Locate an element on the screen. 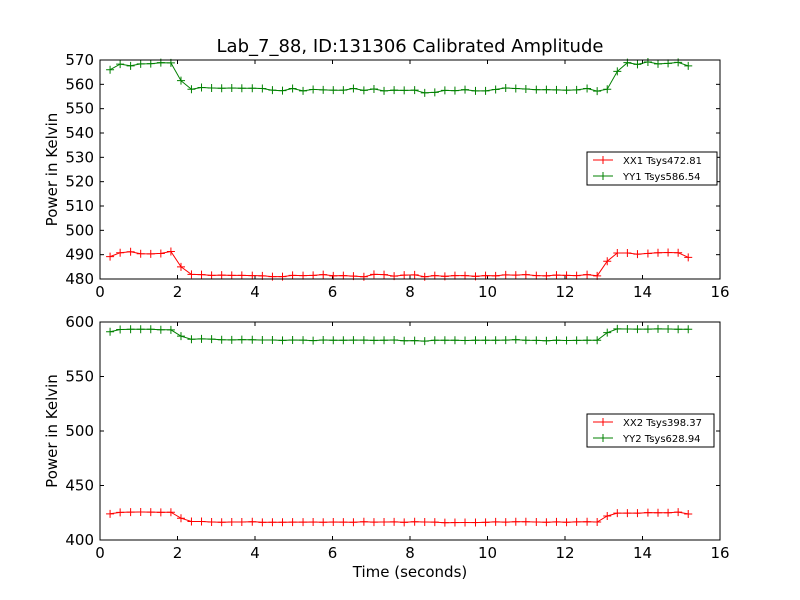  legend: XX1 Tsys472.81 YY1 Tsys586.54 is located at coordinates (652, 168).